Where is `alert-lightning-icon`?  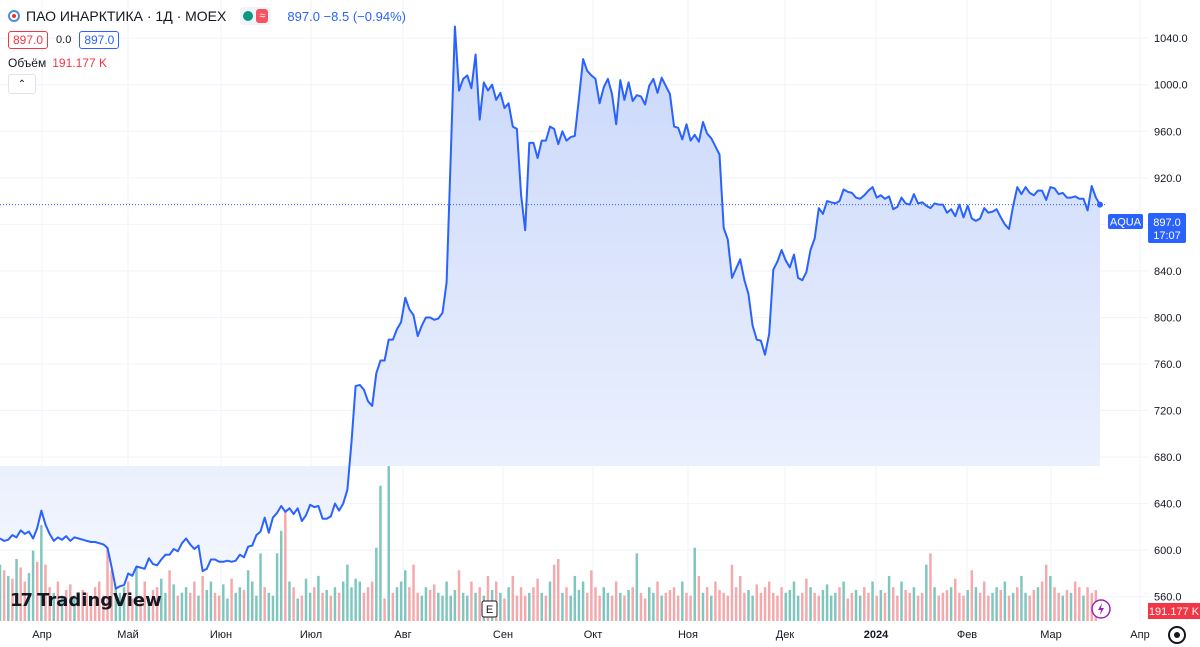
alert-lightning-icon is located at coordinates (1101, 609).